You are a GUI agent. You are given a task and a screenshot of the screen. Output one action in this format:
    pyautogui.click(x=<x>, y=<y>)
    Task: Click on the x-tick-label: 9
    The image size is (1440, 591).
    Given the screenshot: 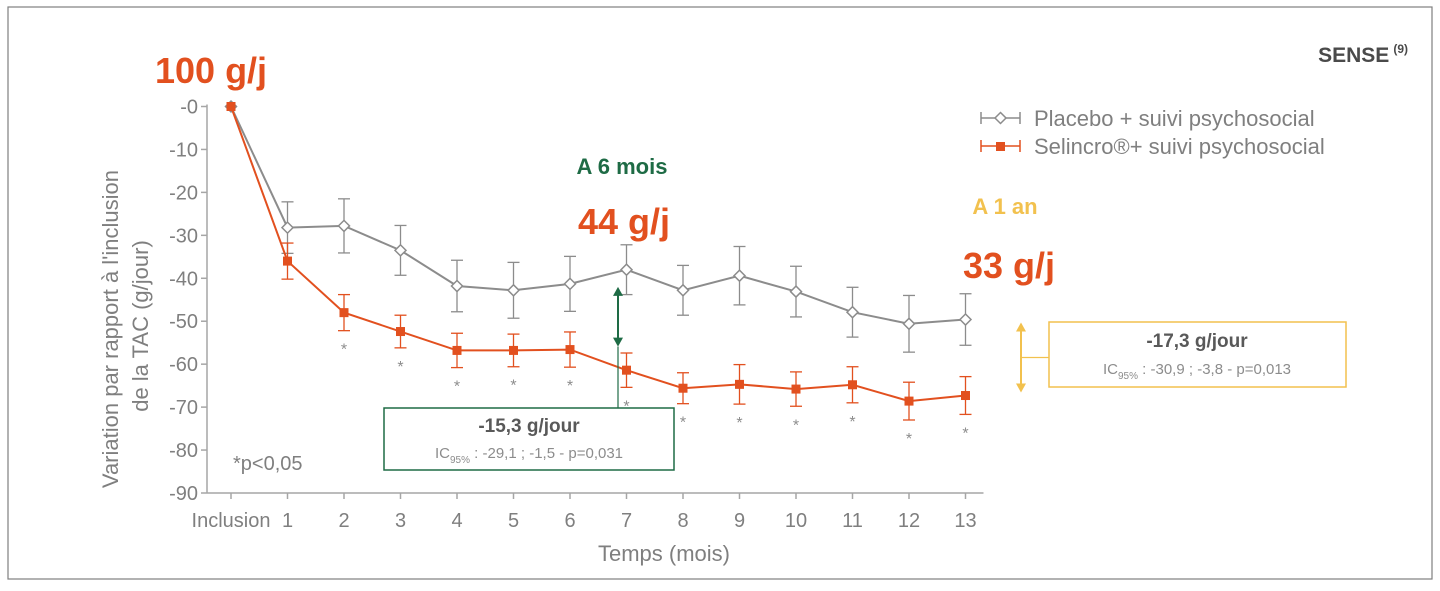 What is the action you would take?
    pyautogui.click(x=739, y=521)
    